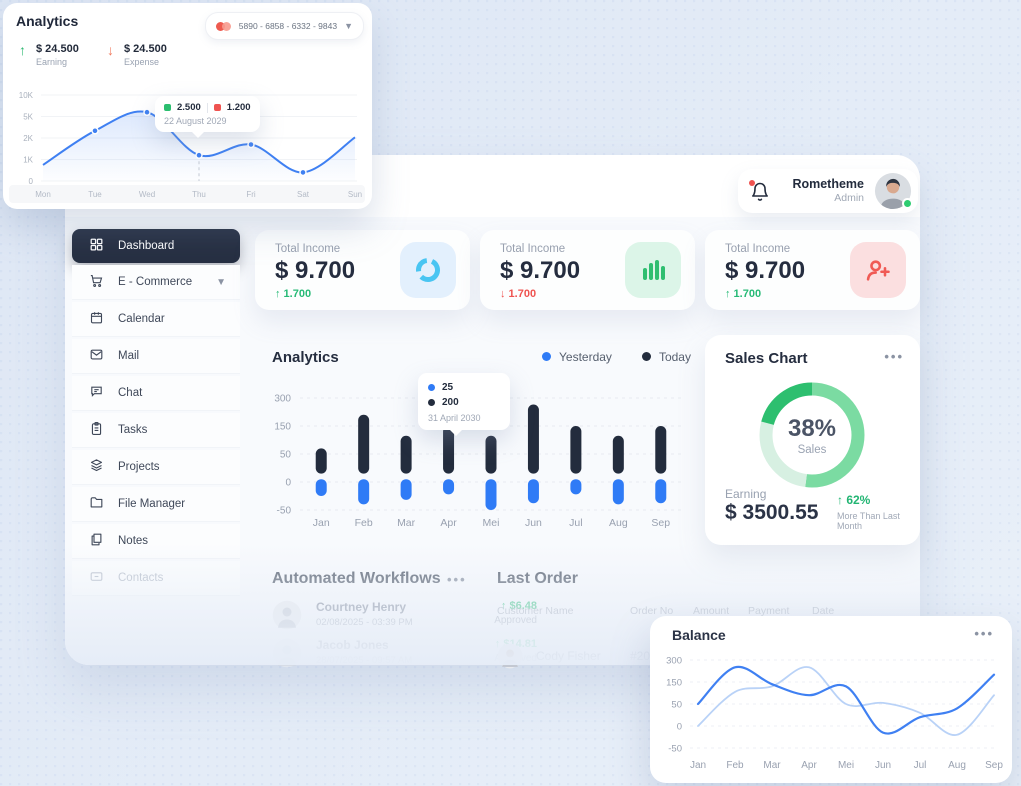 The width and height of the screenshot is (1021, 786). What do you see at coordinates (28, 138) in the screenshot?
I see `svg-text: 2K` at bounding box center [28, 138].